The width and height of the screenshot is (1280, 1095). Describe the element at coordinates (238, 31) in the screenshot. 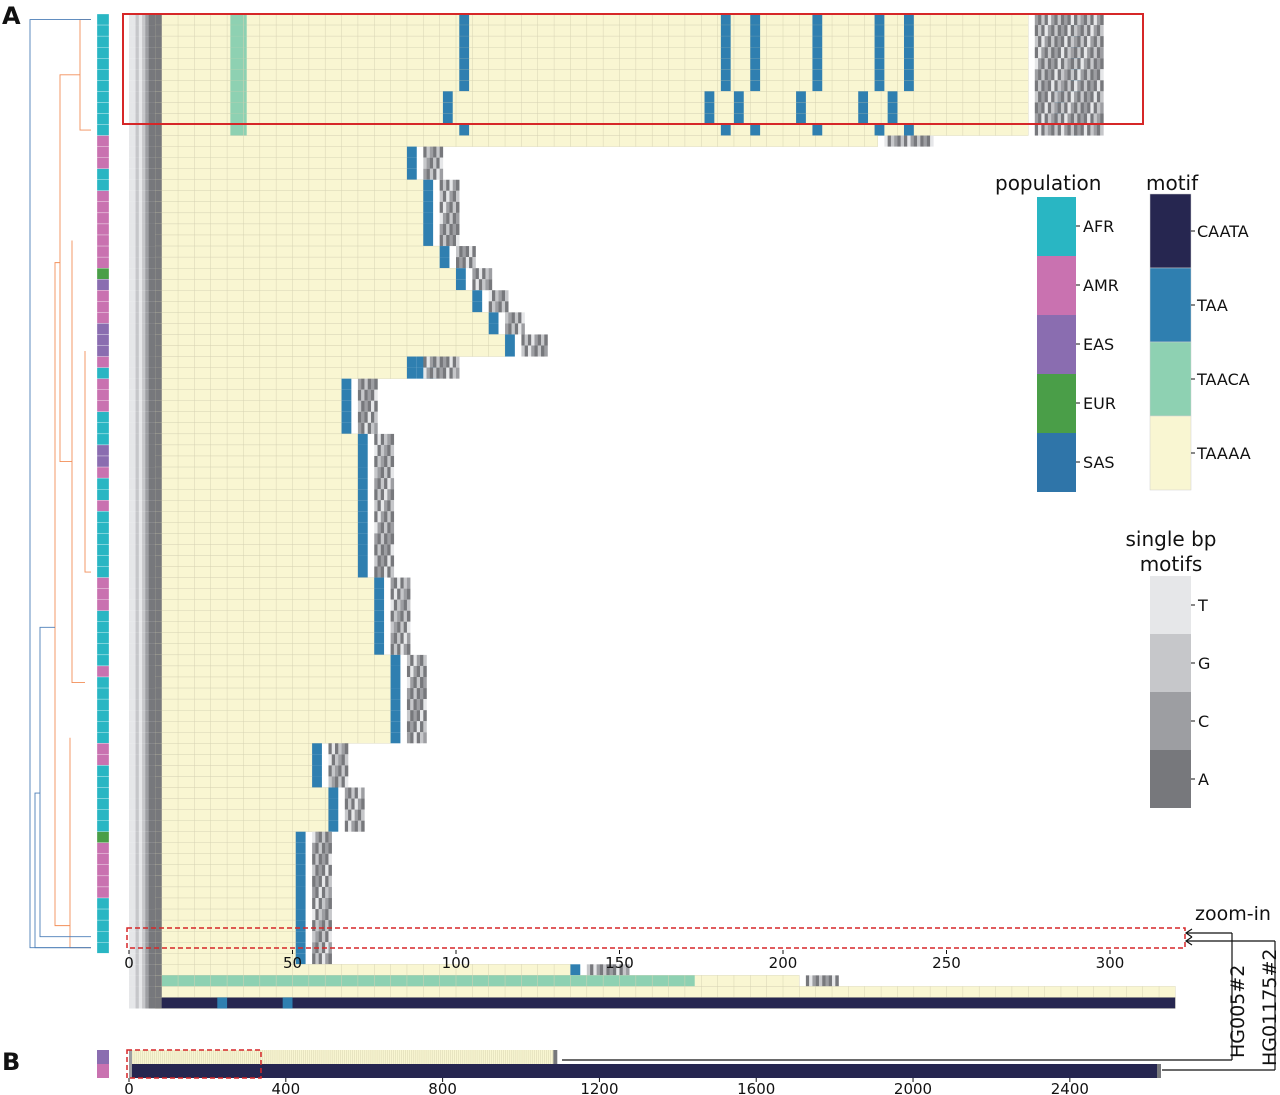

I see `taaca-block` at that location.